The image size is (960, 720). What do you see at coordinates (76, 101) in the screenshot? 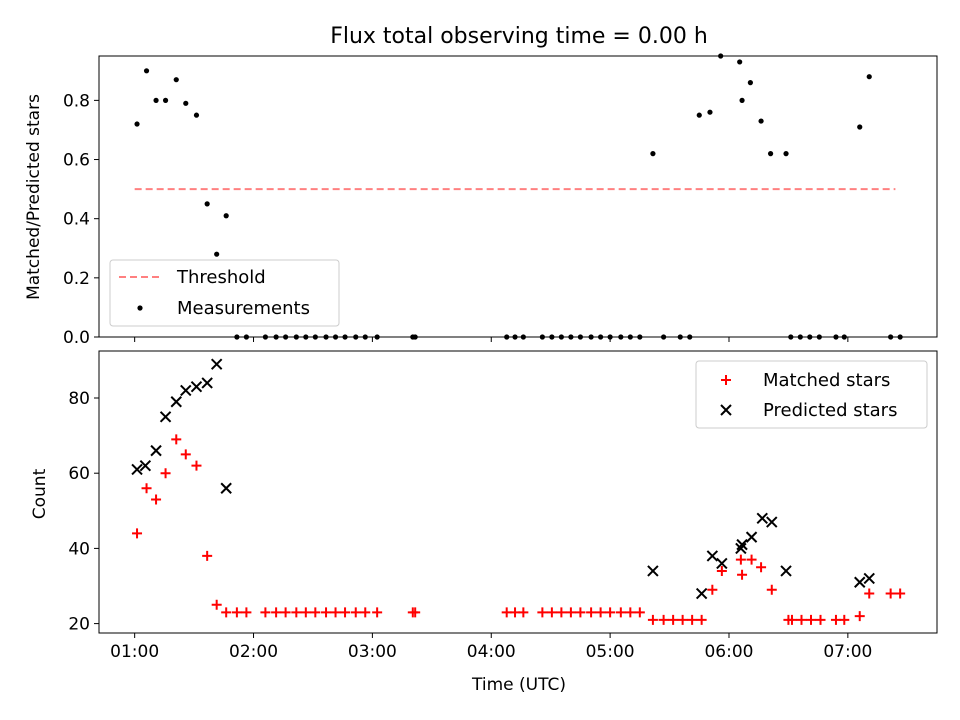
I see `y-tick-label: 0.8` at bounding box center [76, 101].